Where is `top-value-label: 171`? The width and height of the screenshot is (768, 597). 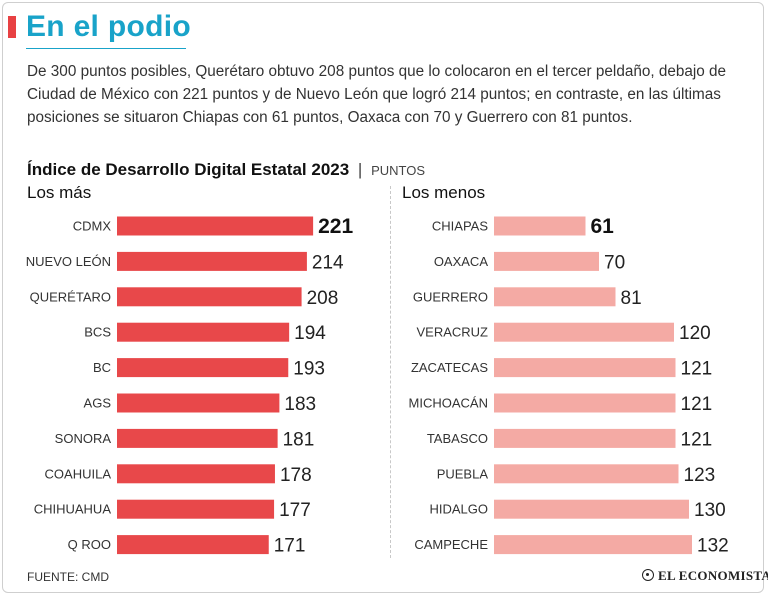
top-value-label: 171 is located at coordinates (290, 546).